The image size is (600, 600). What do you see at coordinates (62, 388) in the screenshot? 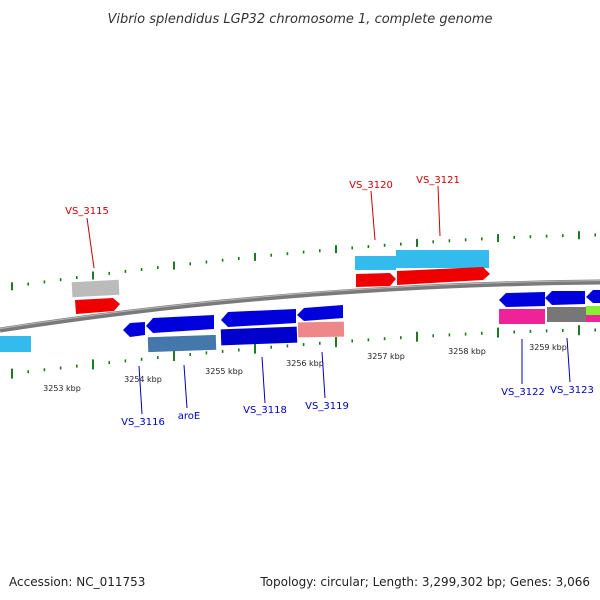
I see `kbp-label-3253: 3253 kbp` at bounding box center [62, 388].